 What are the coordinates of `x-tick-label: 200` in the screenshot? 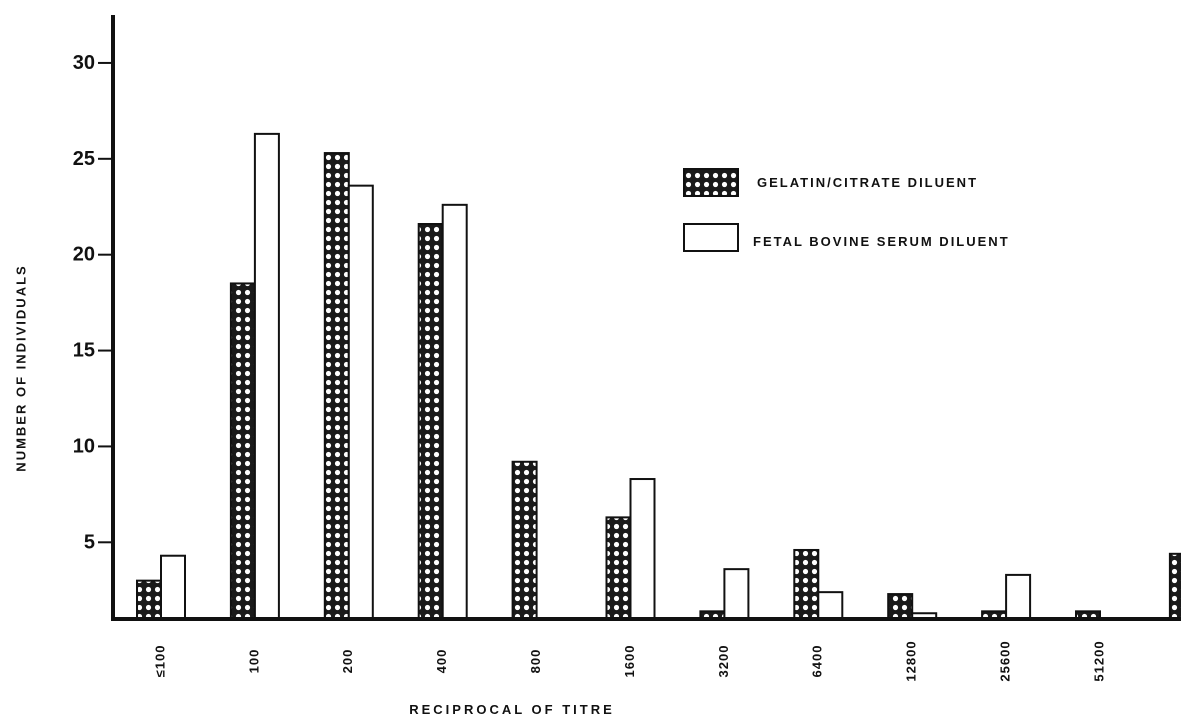 It's located at (347, 661).